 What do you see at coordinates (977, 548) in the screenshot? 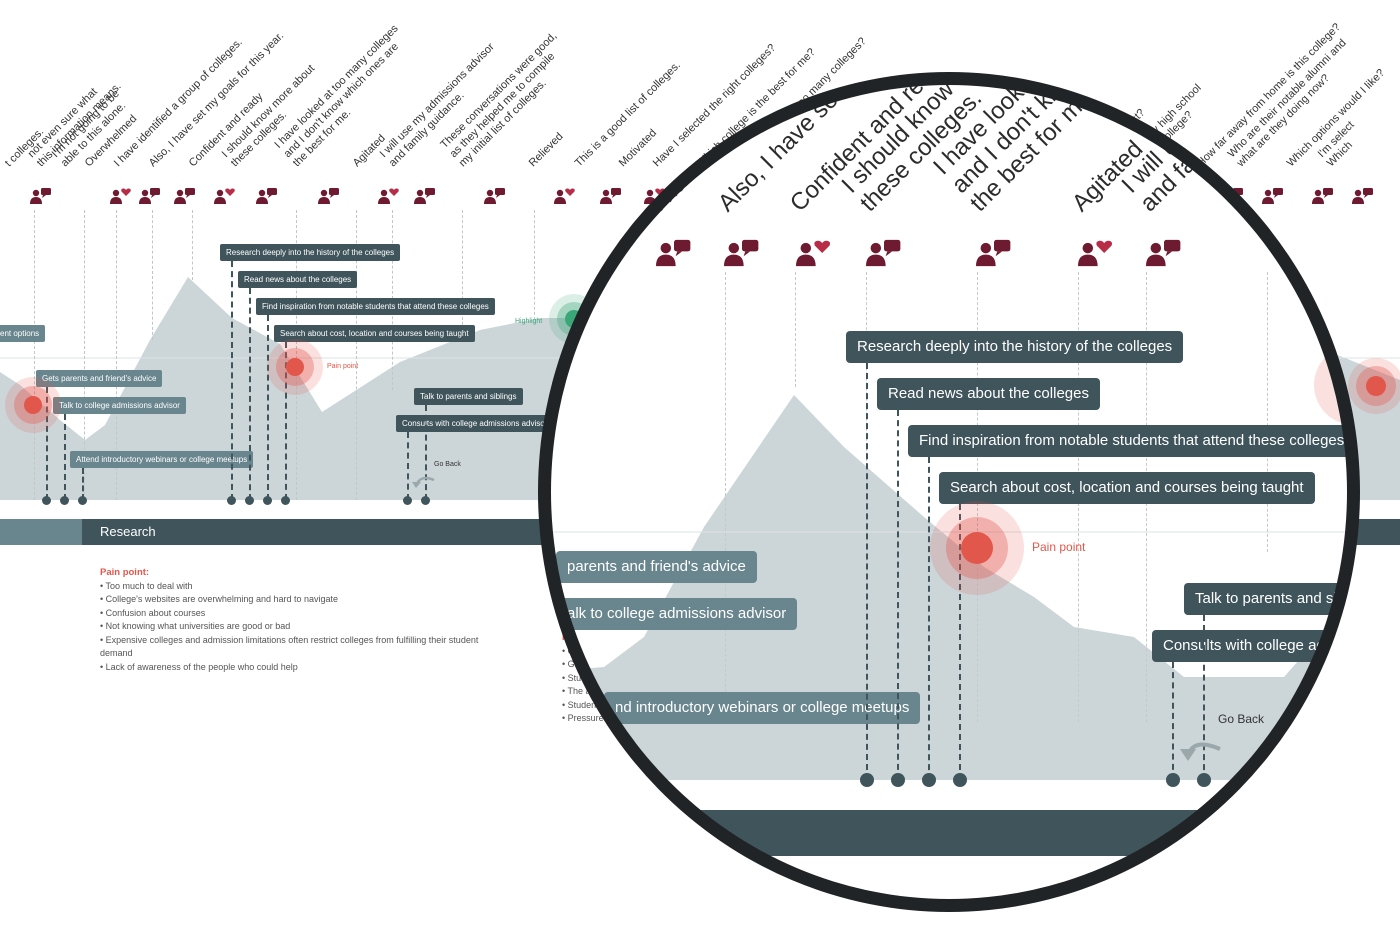
I see `zoom-pain-point-marker` at bounding box center [977, 548].